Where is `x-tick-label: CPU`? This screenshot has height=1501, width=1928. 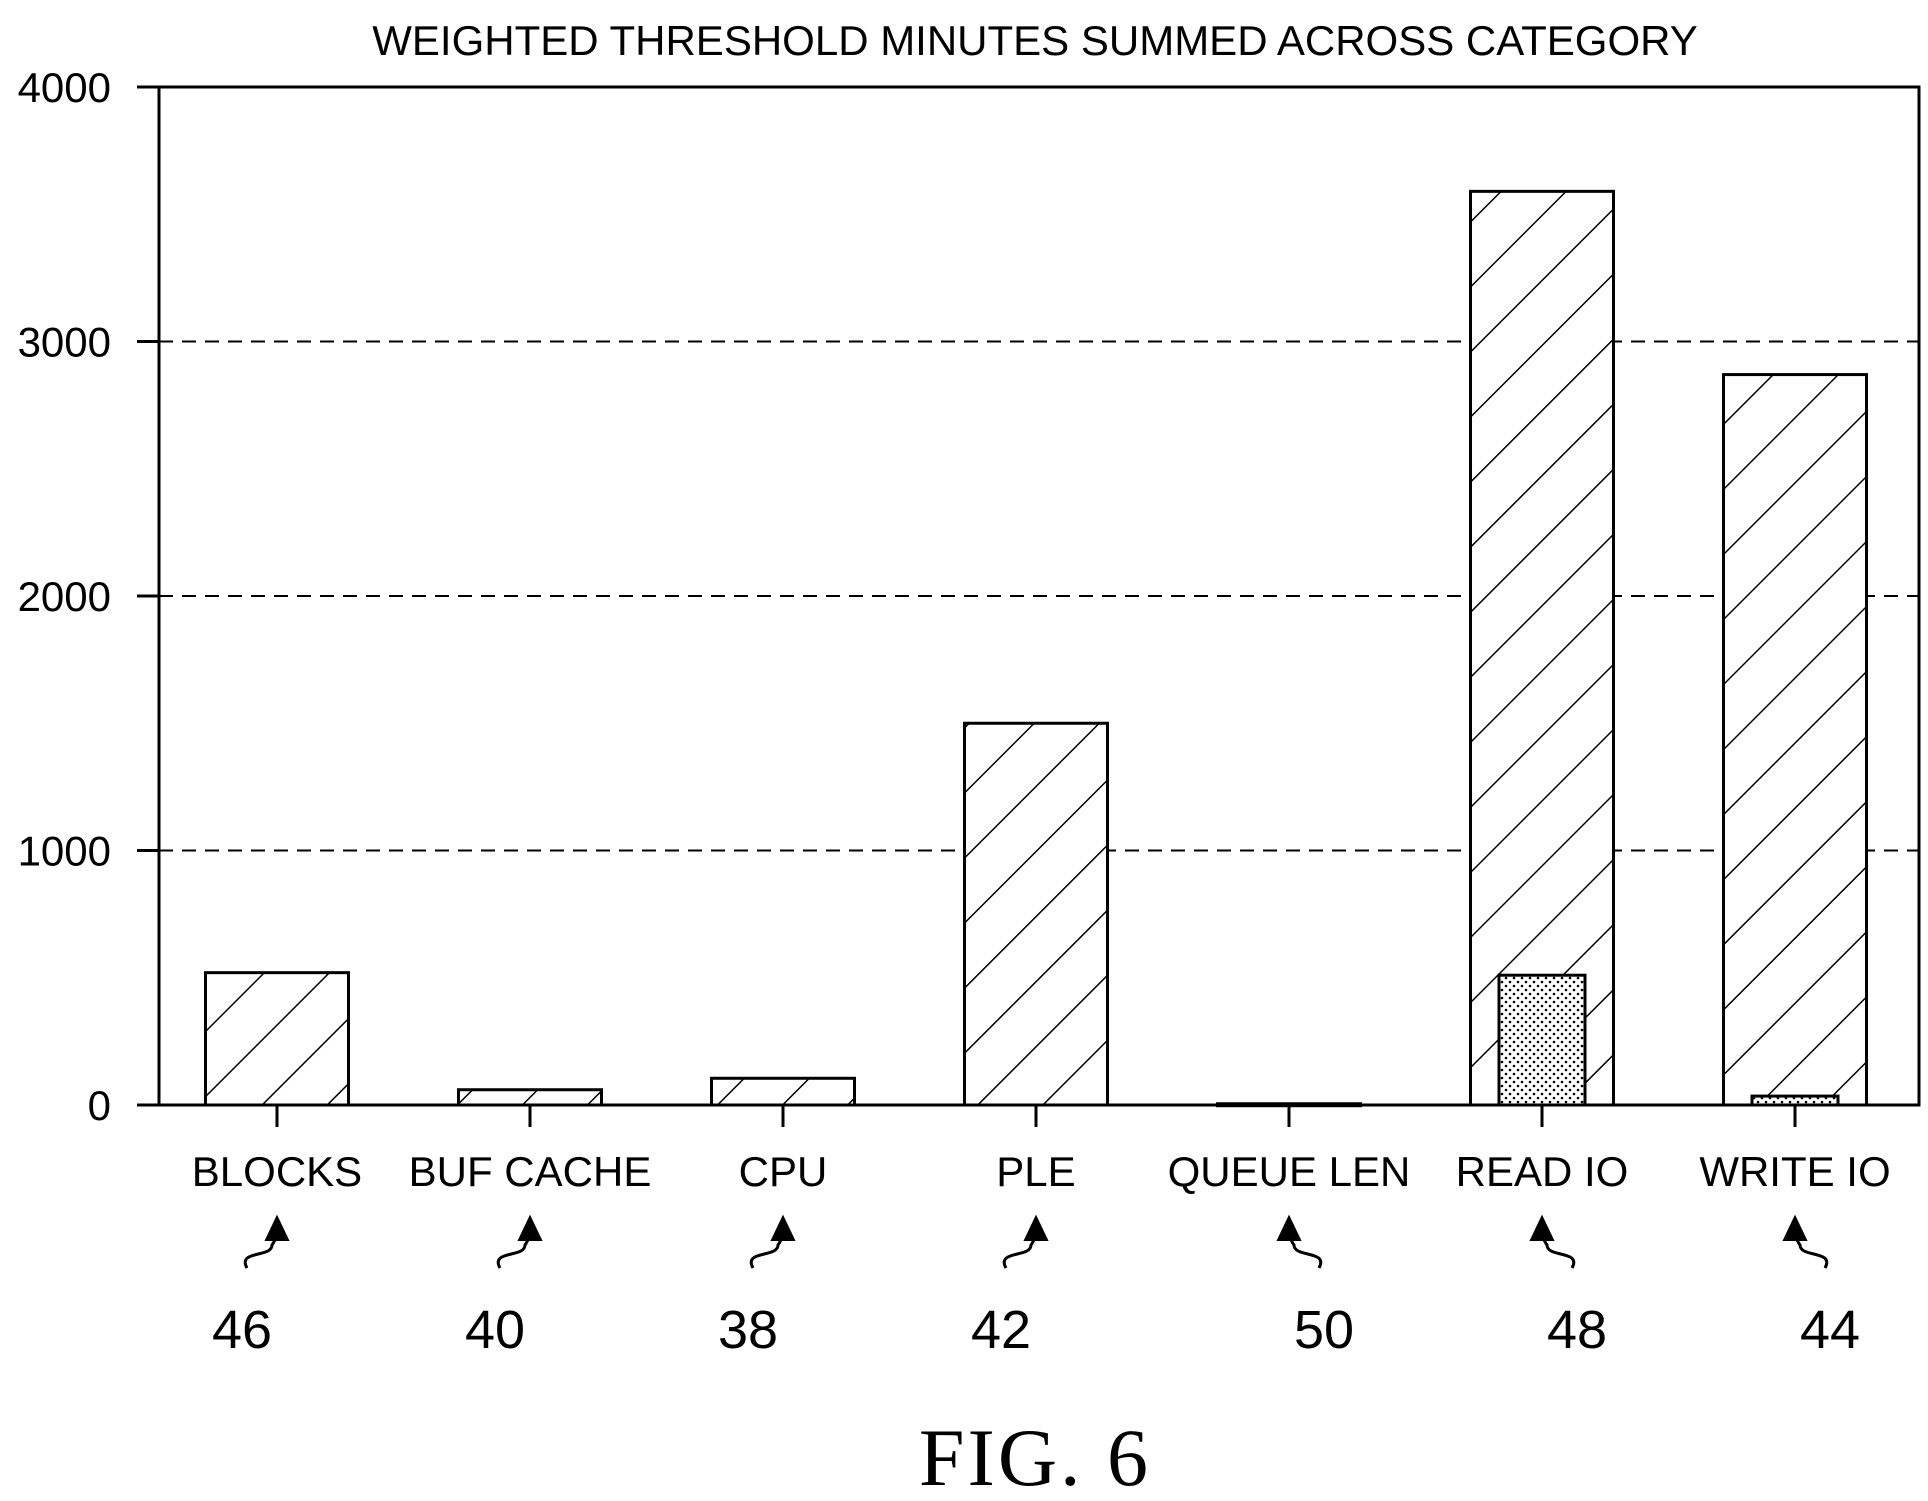
x-tick-label: CPU is located at coordinates (783, 1171).